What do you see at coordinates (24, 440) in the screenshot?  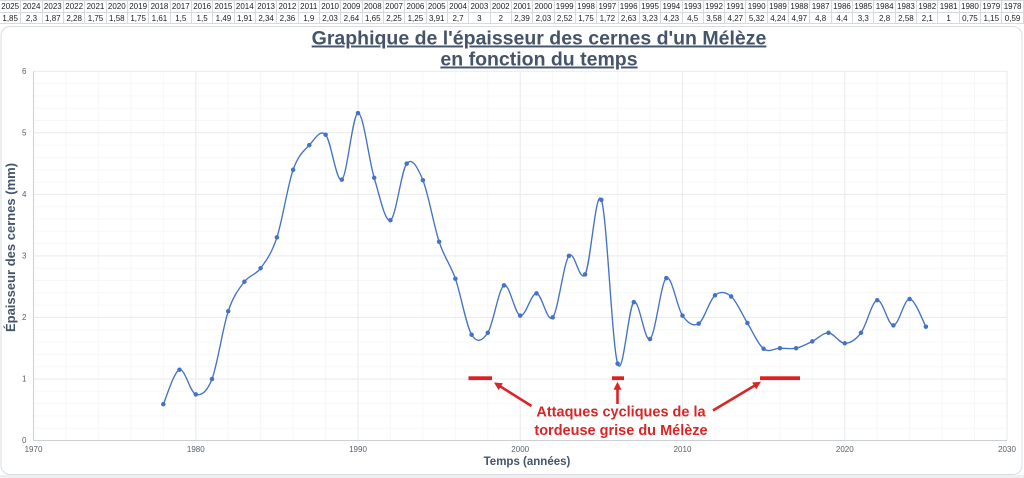 I see `svg-text: 0` at bounding box center [24, 440].